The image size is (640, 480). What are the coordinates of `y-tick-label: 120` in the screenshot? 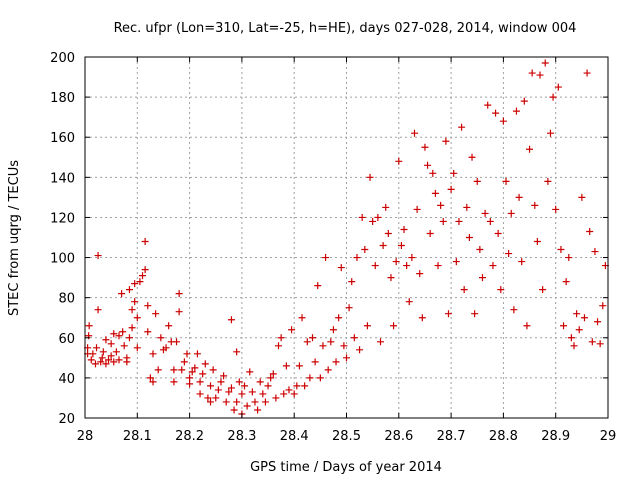 It's located at (62, 218).